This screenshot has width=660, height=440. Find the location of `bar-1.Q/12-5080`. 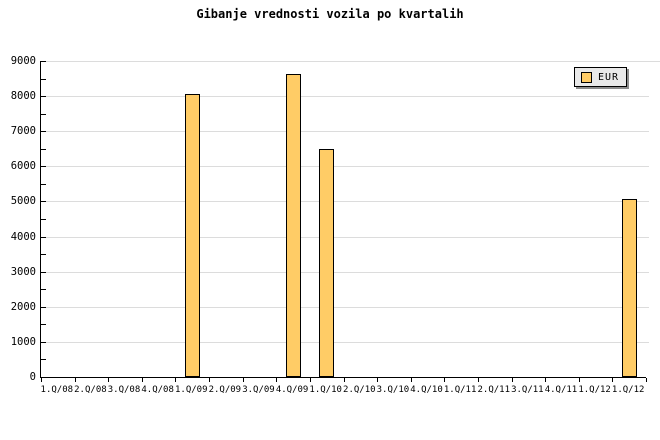

bar-1.Q/12-5080 is located at coordinates (629, 287).